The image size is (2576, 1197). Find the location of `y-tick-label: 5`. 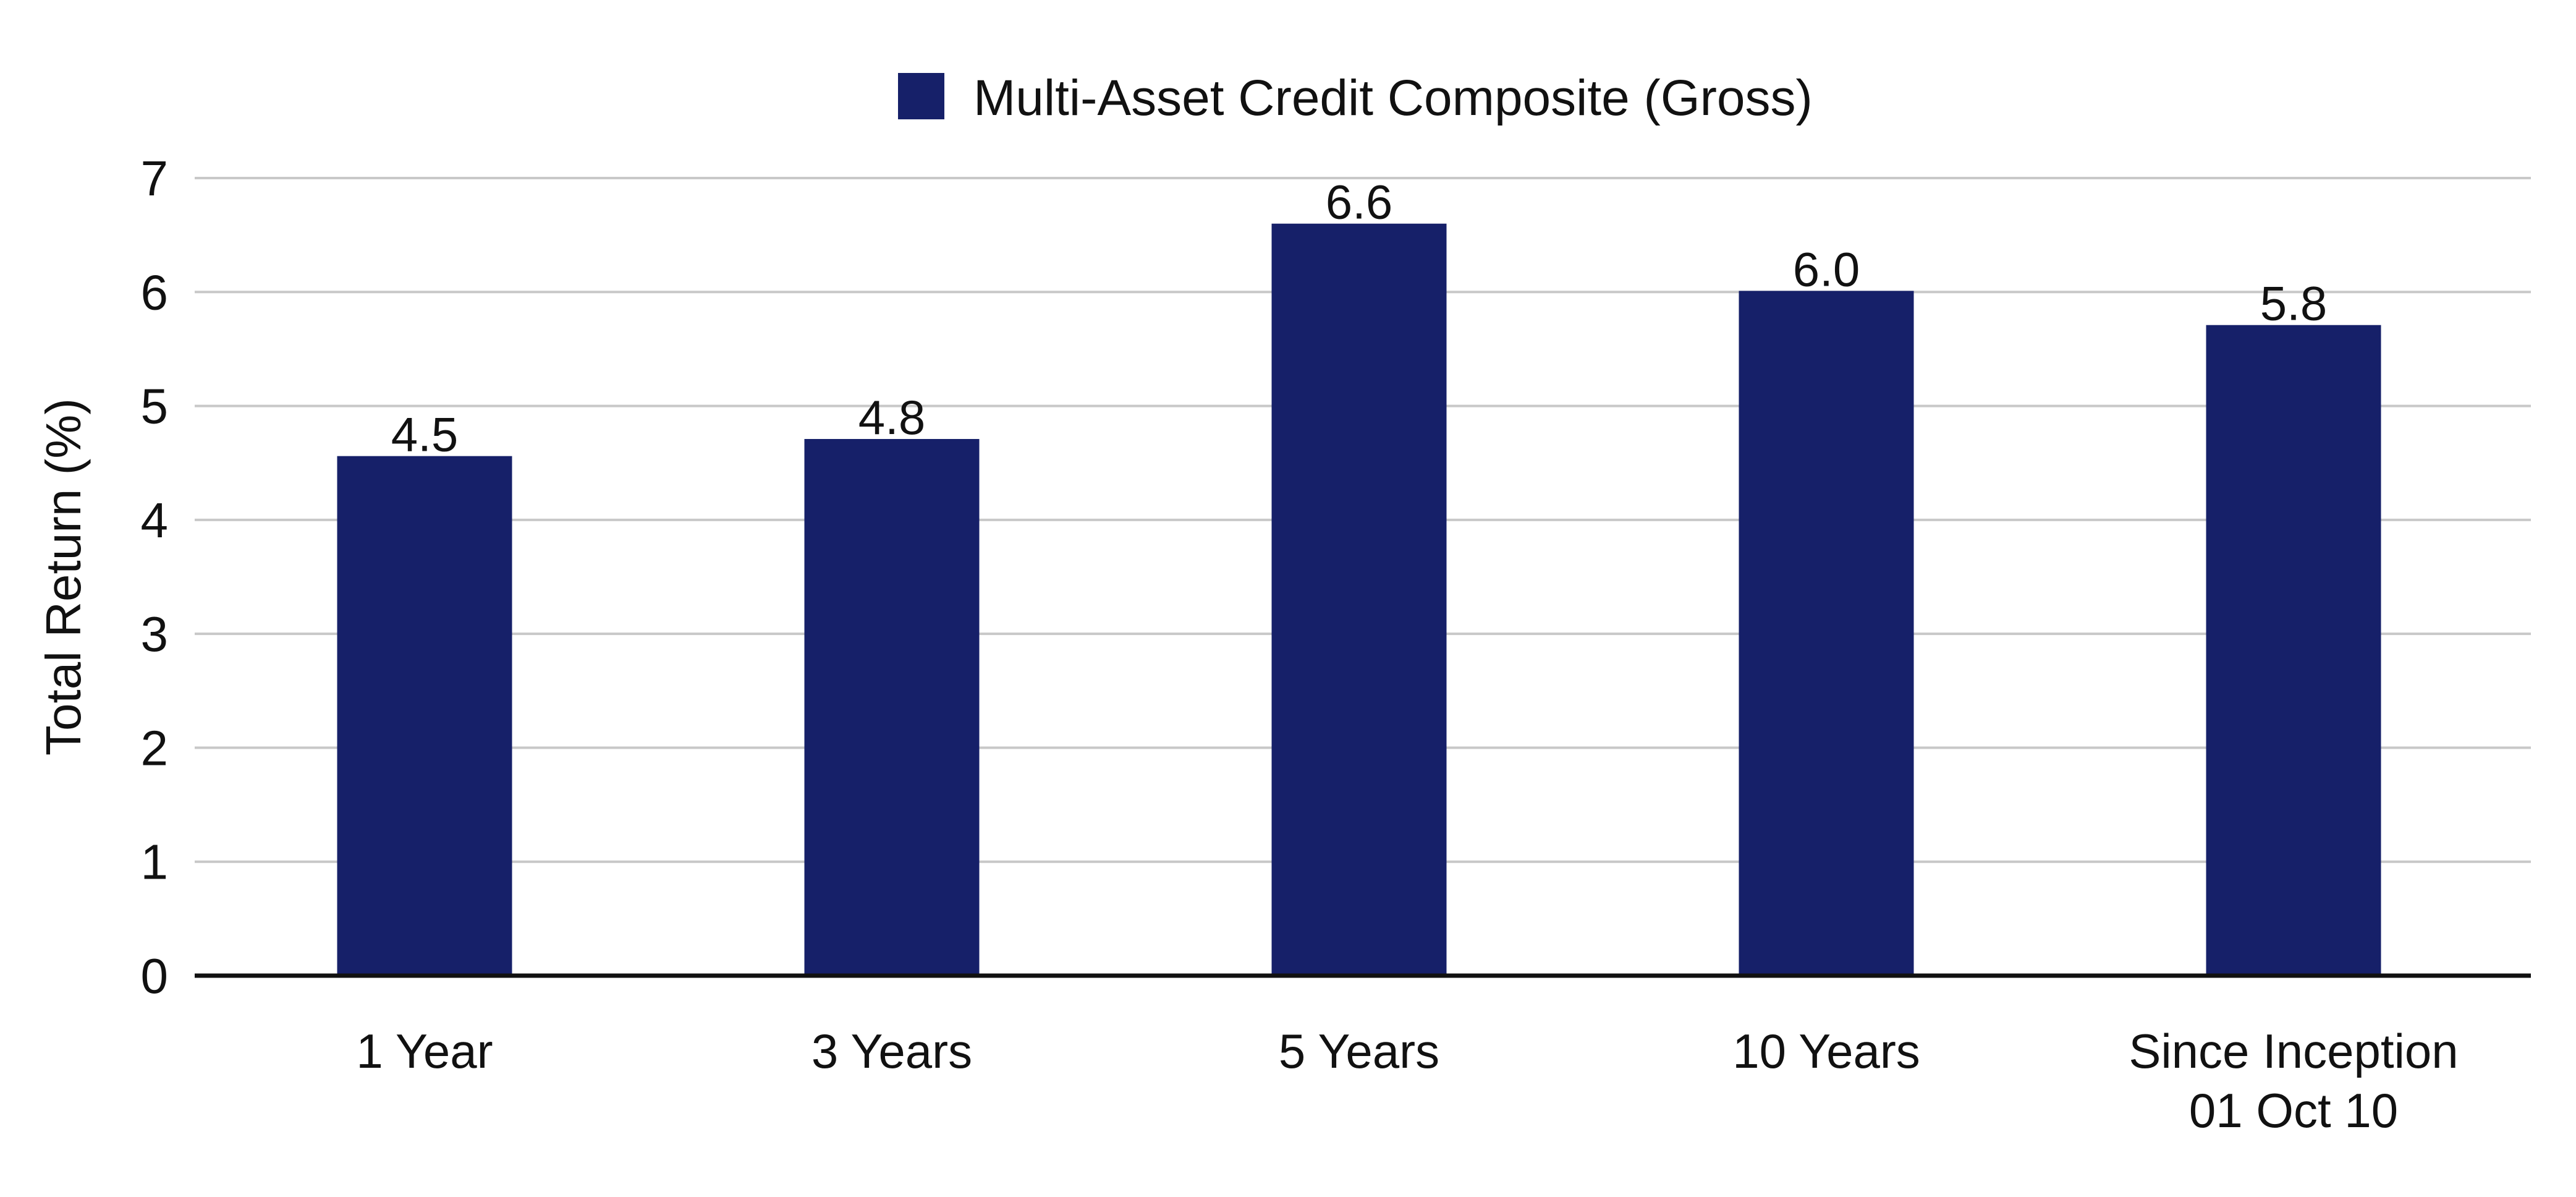

y-tick-label: 5 is located at coordinates (155, 406).